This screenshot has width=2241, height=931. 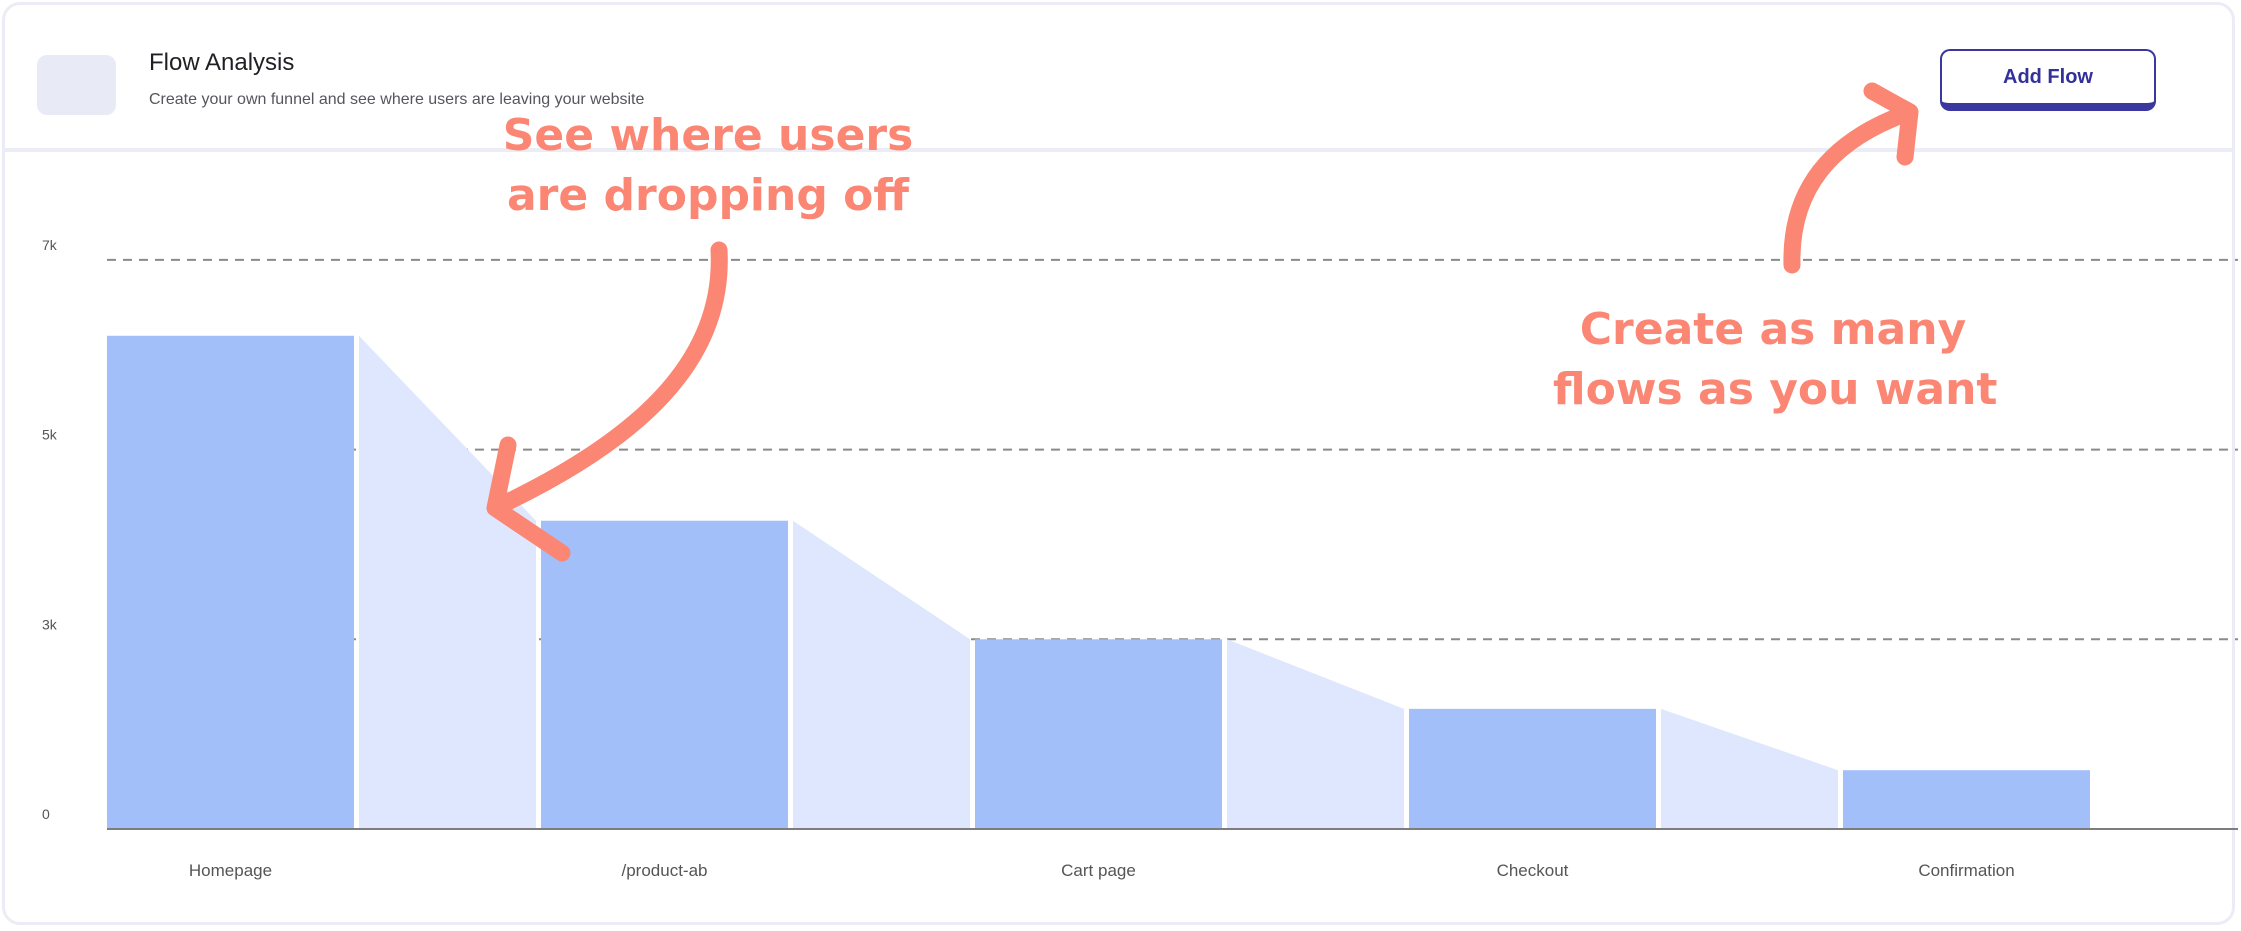 I want to click on annotation-line: flows as you want, so click(x=1775, y=389).